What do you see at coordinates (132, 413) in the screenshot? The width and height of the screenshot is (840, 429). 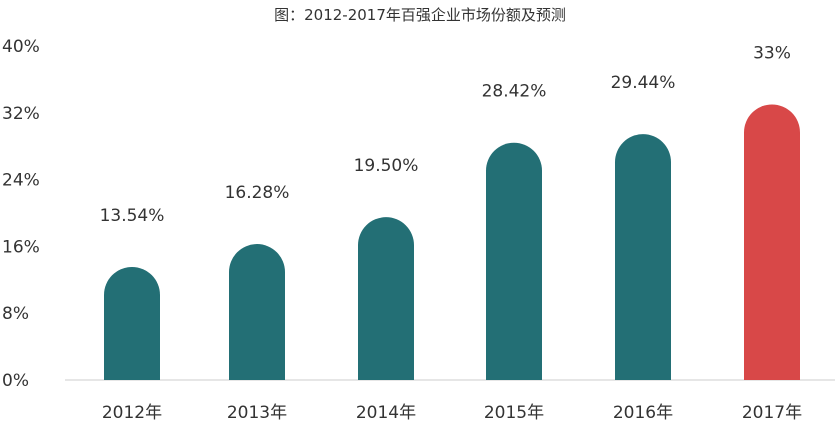 I see `x-tick-label: 2012年` at bounding box center [132, 413].